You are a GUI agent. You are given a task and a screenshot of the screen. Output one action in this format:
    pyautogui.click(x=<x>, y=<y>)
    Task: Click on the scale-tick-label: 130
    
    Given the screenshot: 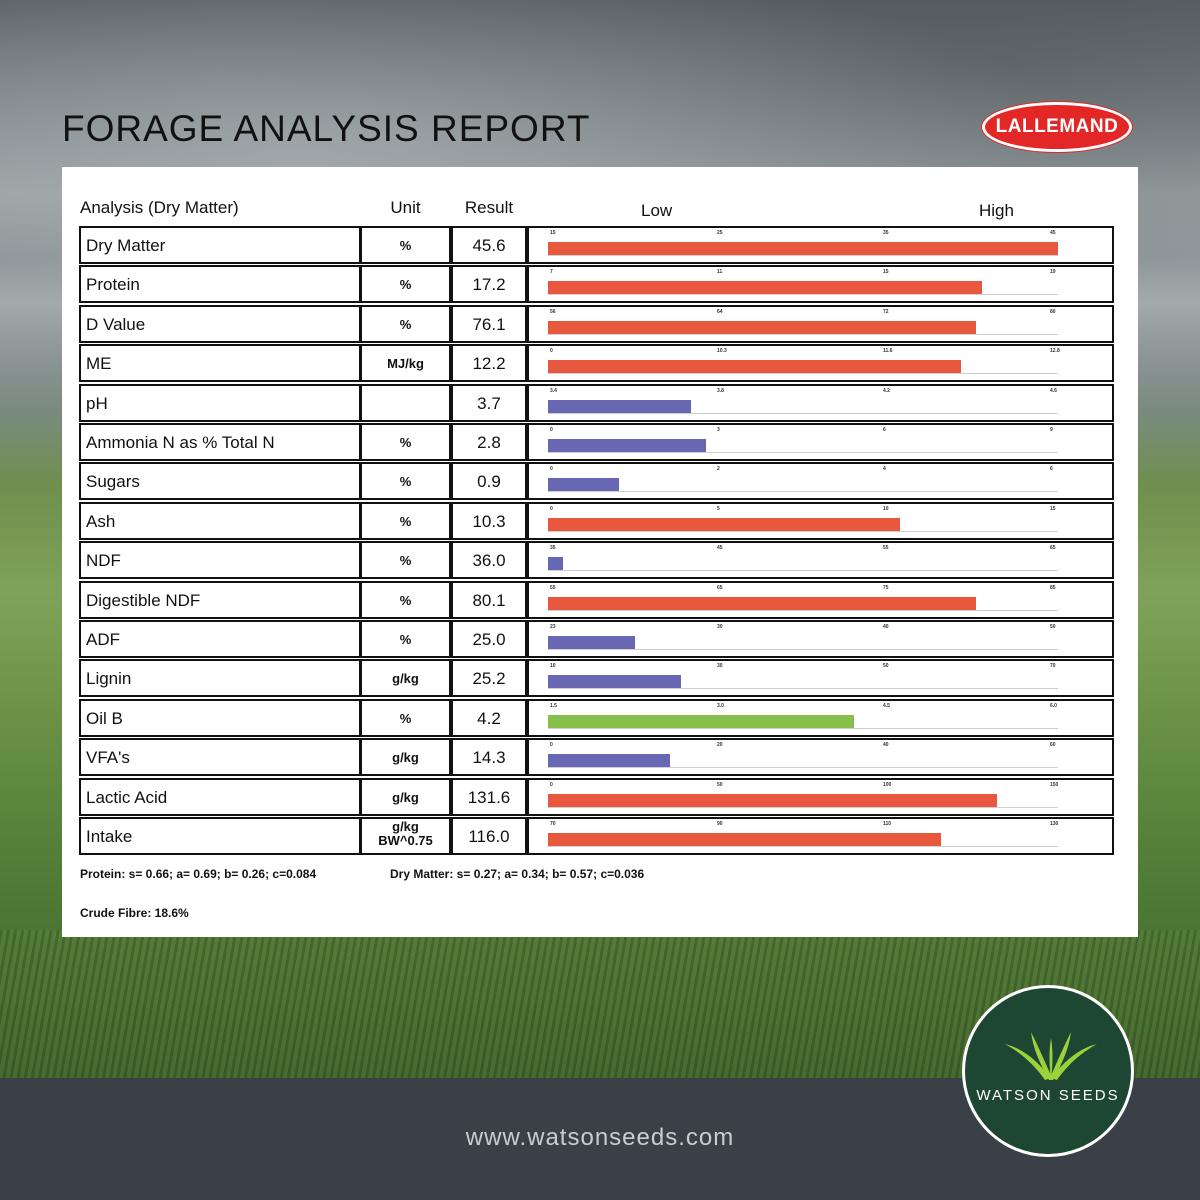 What is the action you would take?
    pyautogui.click(x=1054, y=824)
    